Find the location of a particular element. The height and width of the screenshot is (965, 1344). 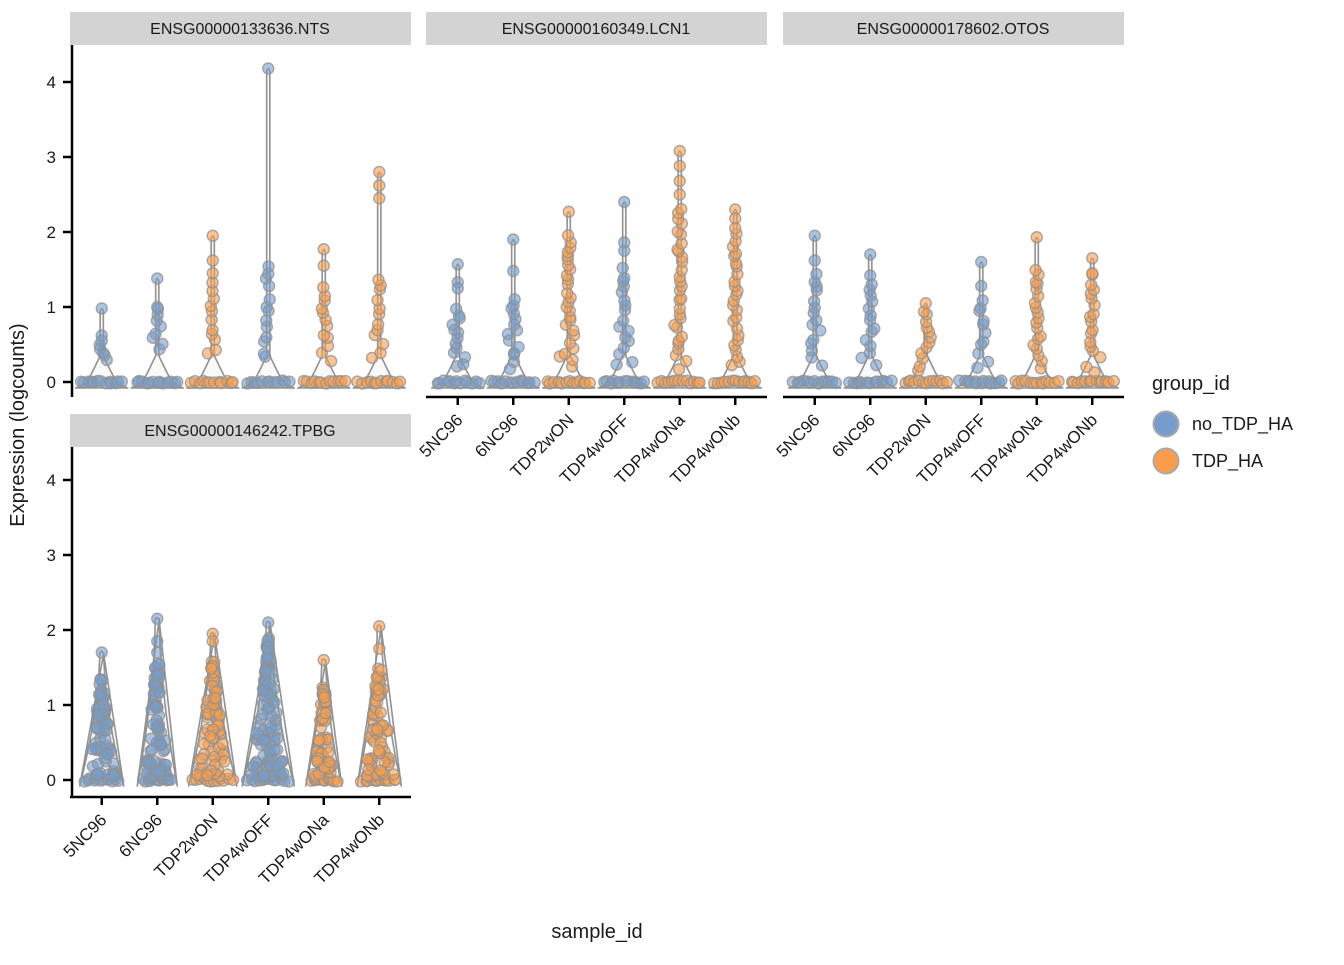

facet-strip-tpbg: ENSG00000146242.TPBG is located at coordinates (240, 430).